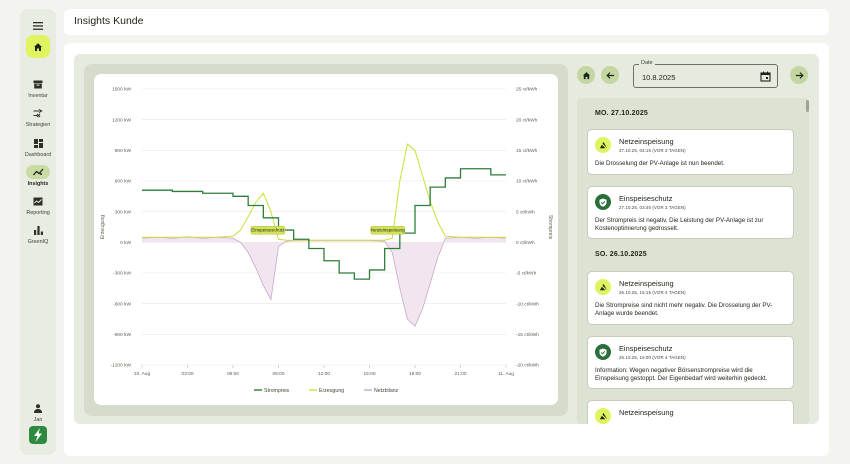 This screenshot has height=464, width=850. What do you see at coordinates (527, 90) in the screenshot?
I see `y-right-tick-label: 25 ct/kWh` at bounding box center [527, 90].